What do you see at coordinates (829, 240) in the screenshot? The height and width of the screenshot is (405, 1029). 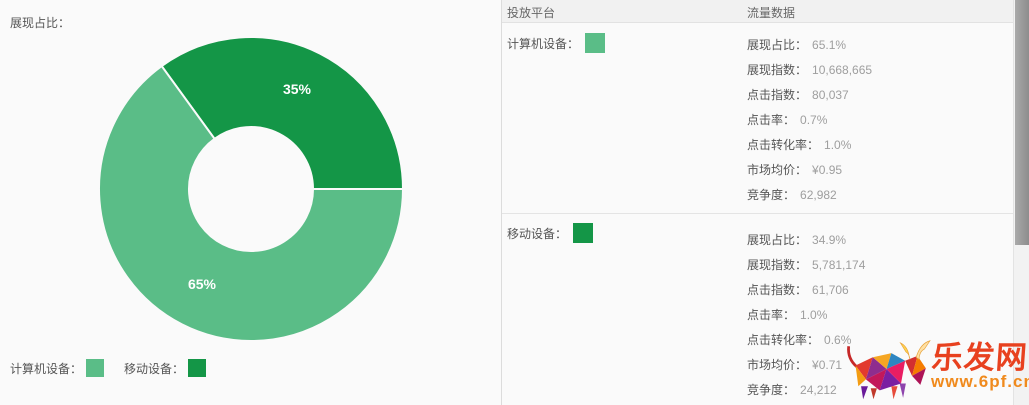 I see `metric-value: 34.9%` at bounding box center [829, 240].